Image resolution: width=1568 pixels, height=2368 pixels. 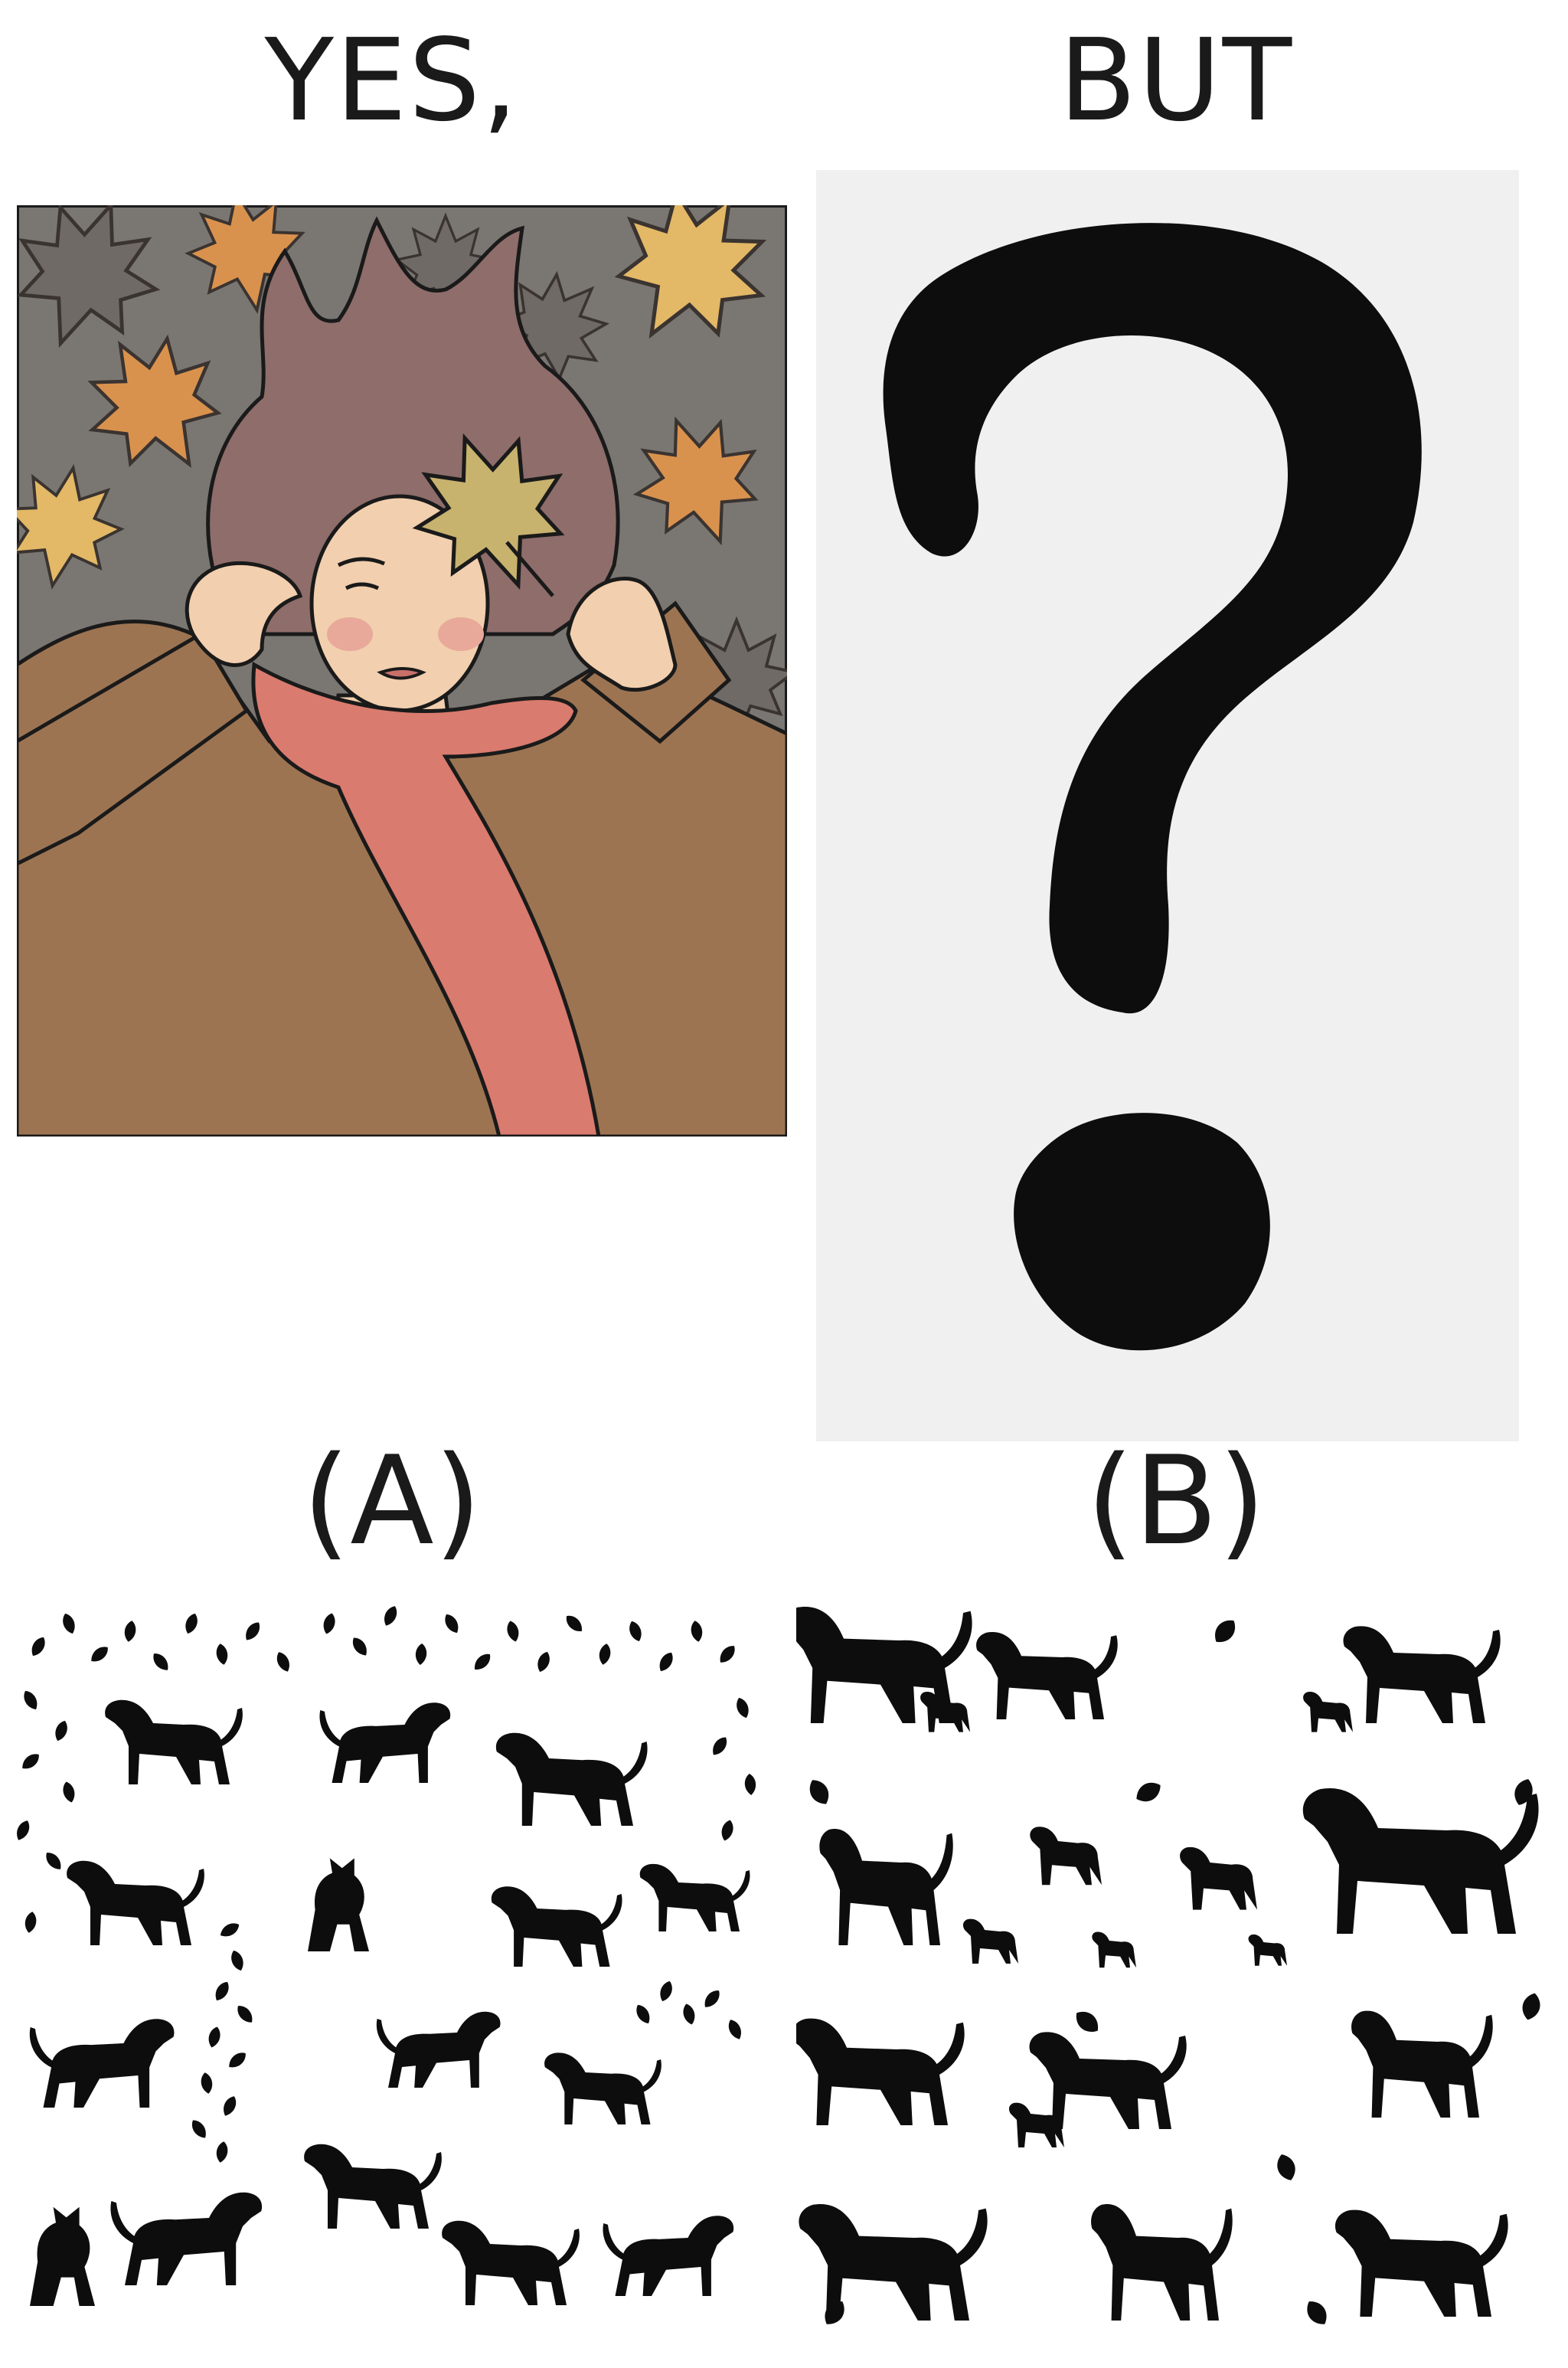 What do you see at coordinates (1176, 80) in the screenshot?
I see `caption-but: BUT` at bounding box center [1176, 80].